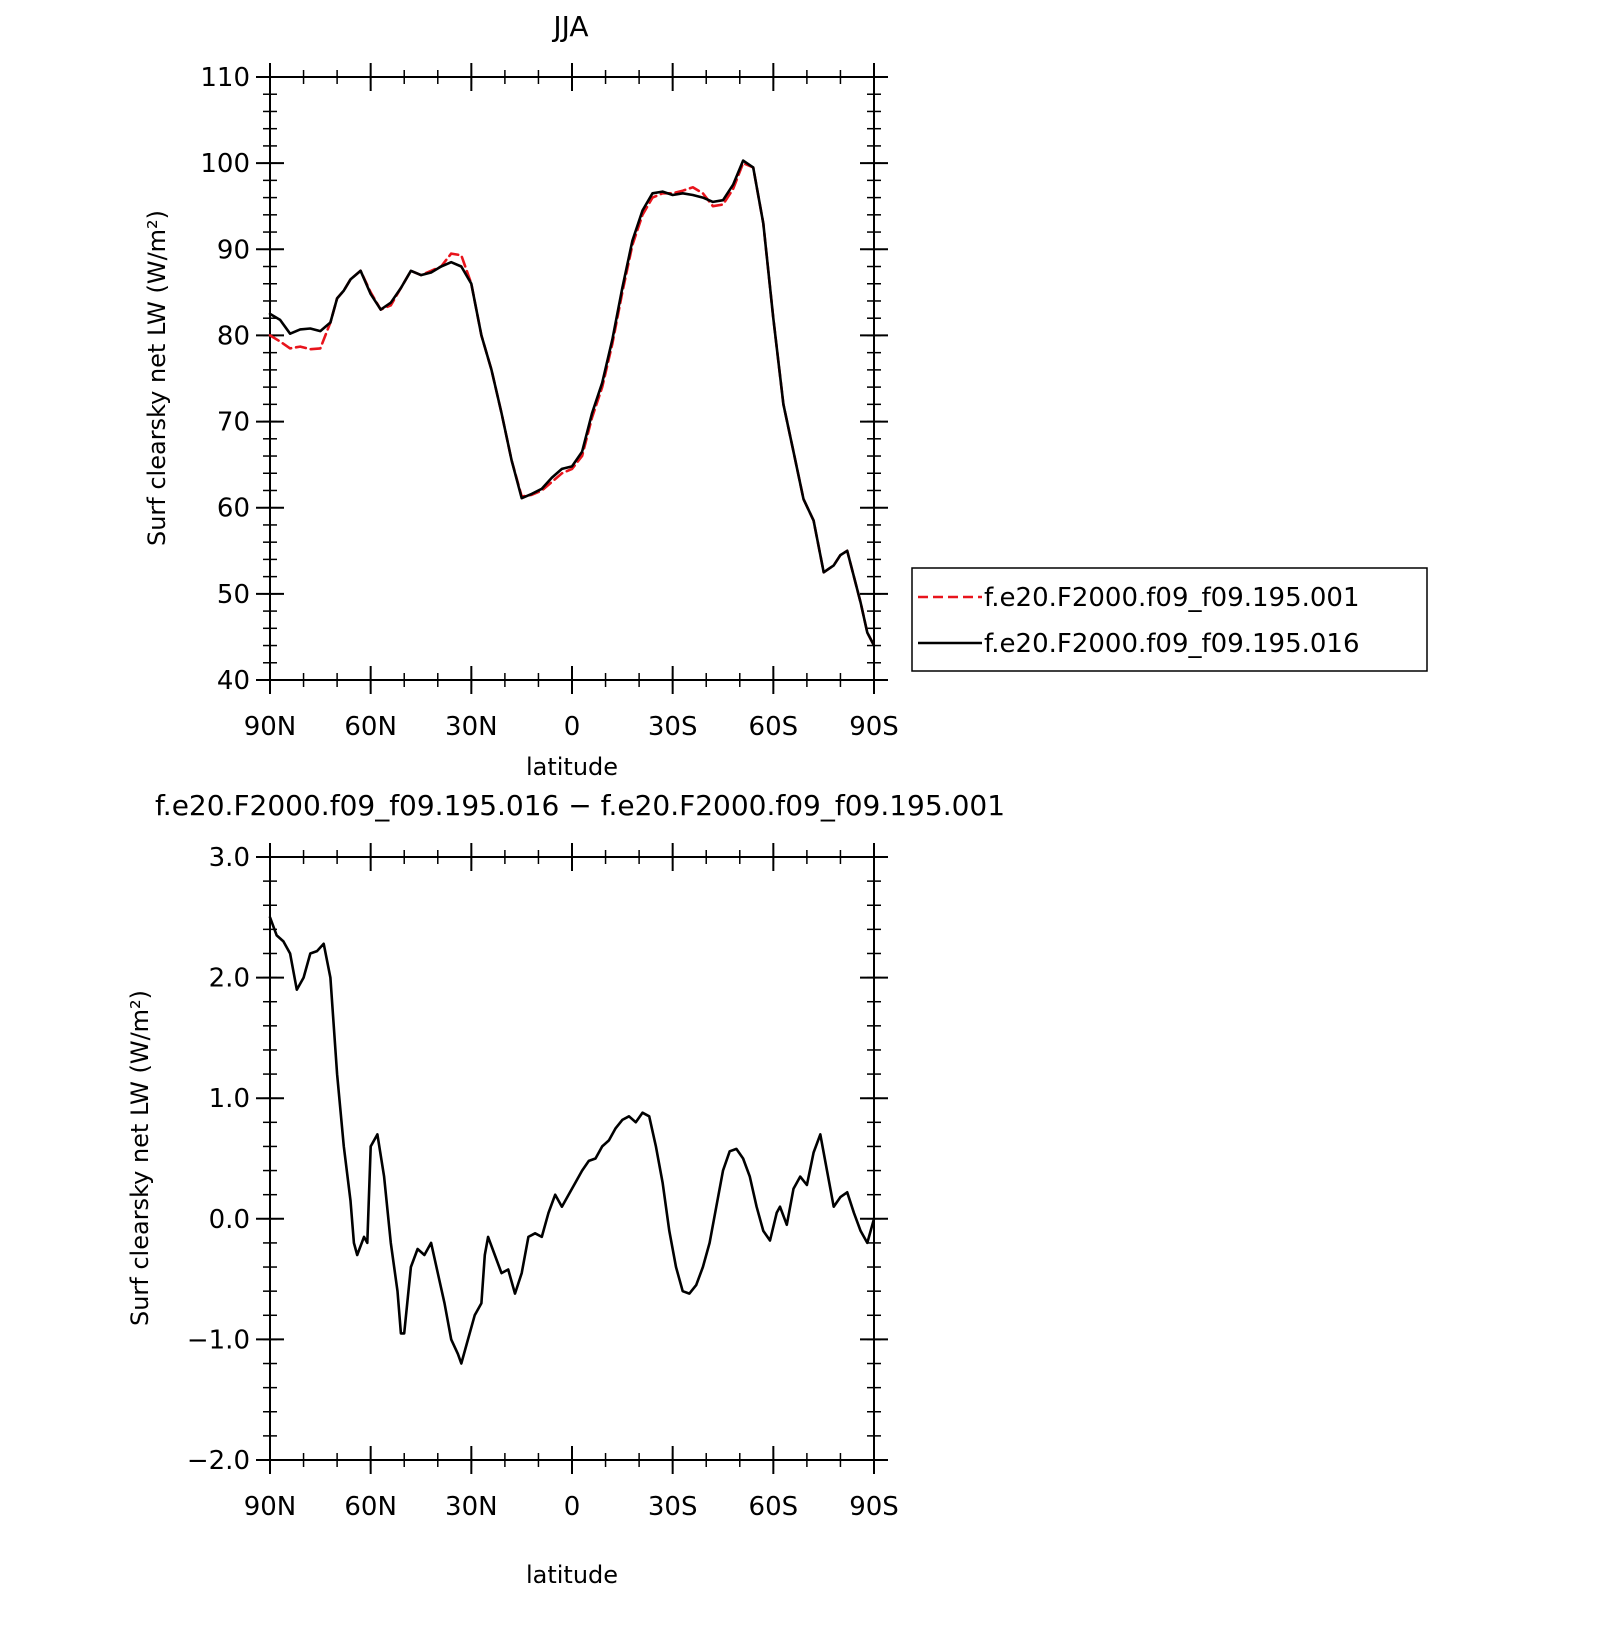  I want to click on y-tick-label: 50, so click(233, 595).